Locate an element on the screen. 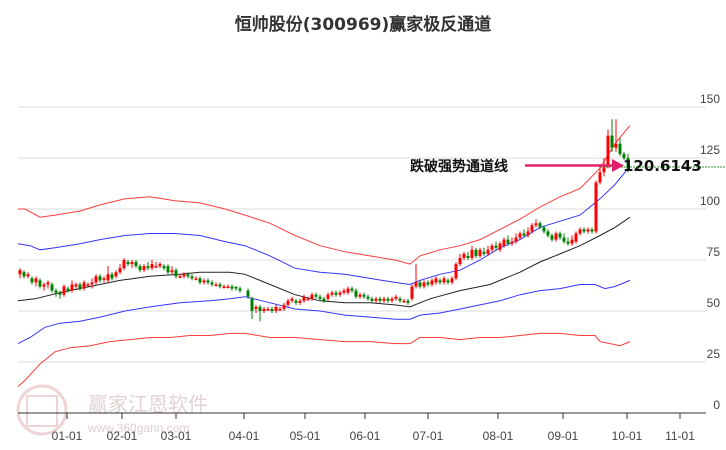 The image size is (726, 450). breakdown-annotation: 跌破强势通道线 120.6143 is located at coordinates (568, 166).